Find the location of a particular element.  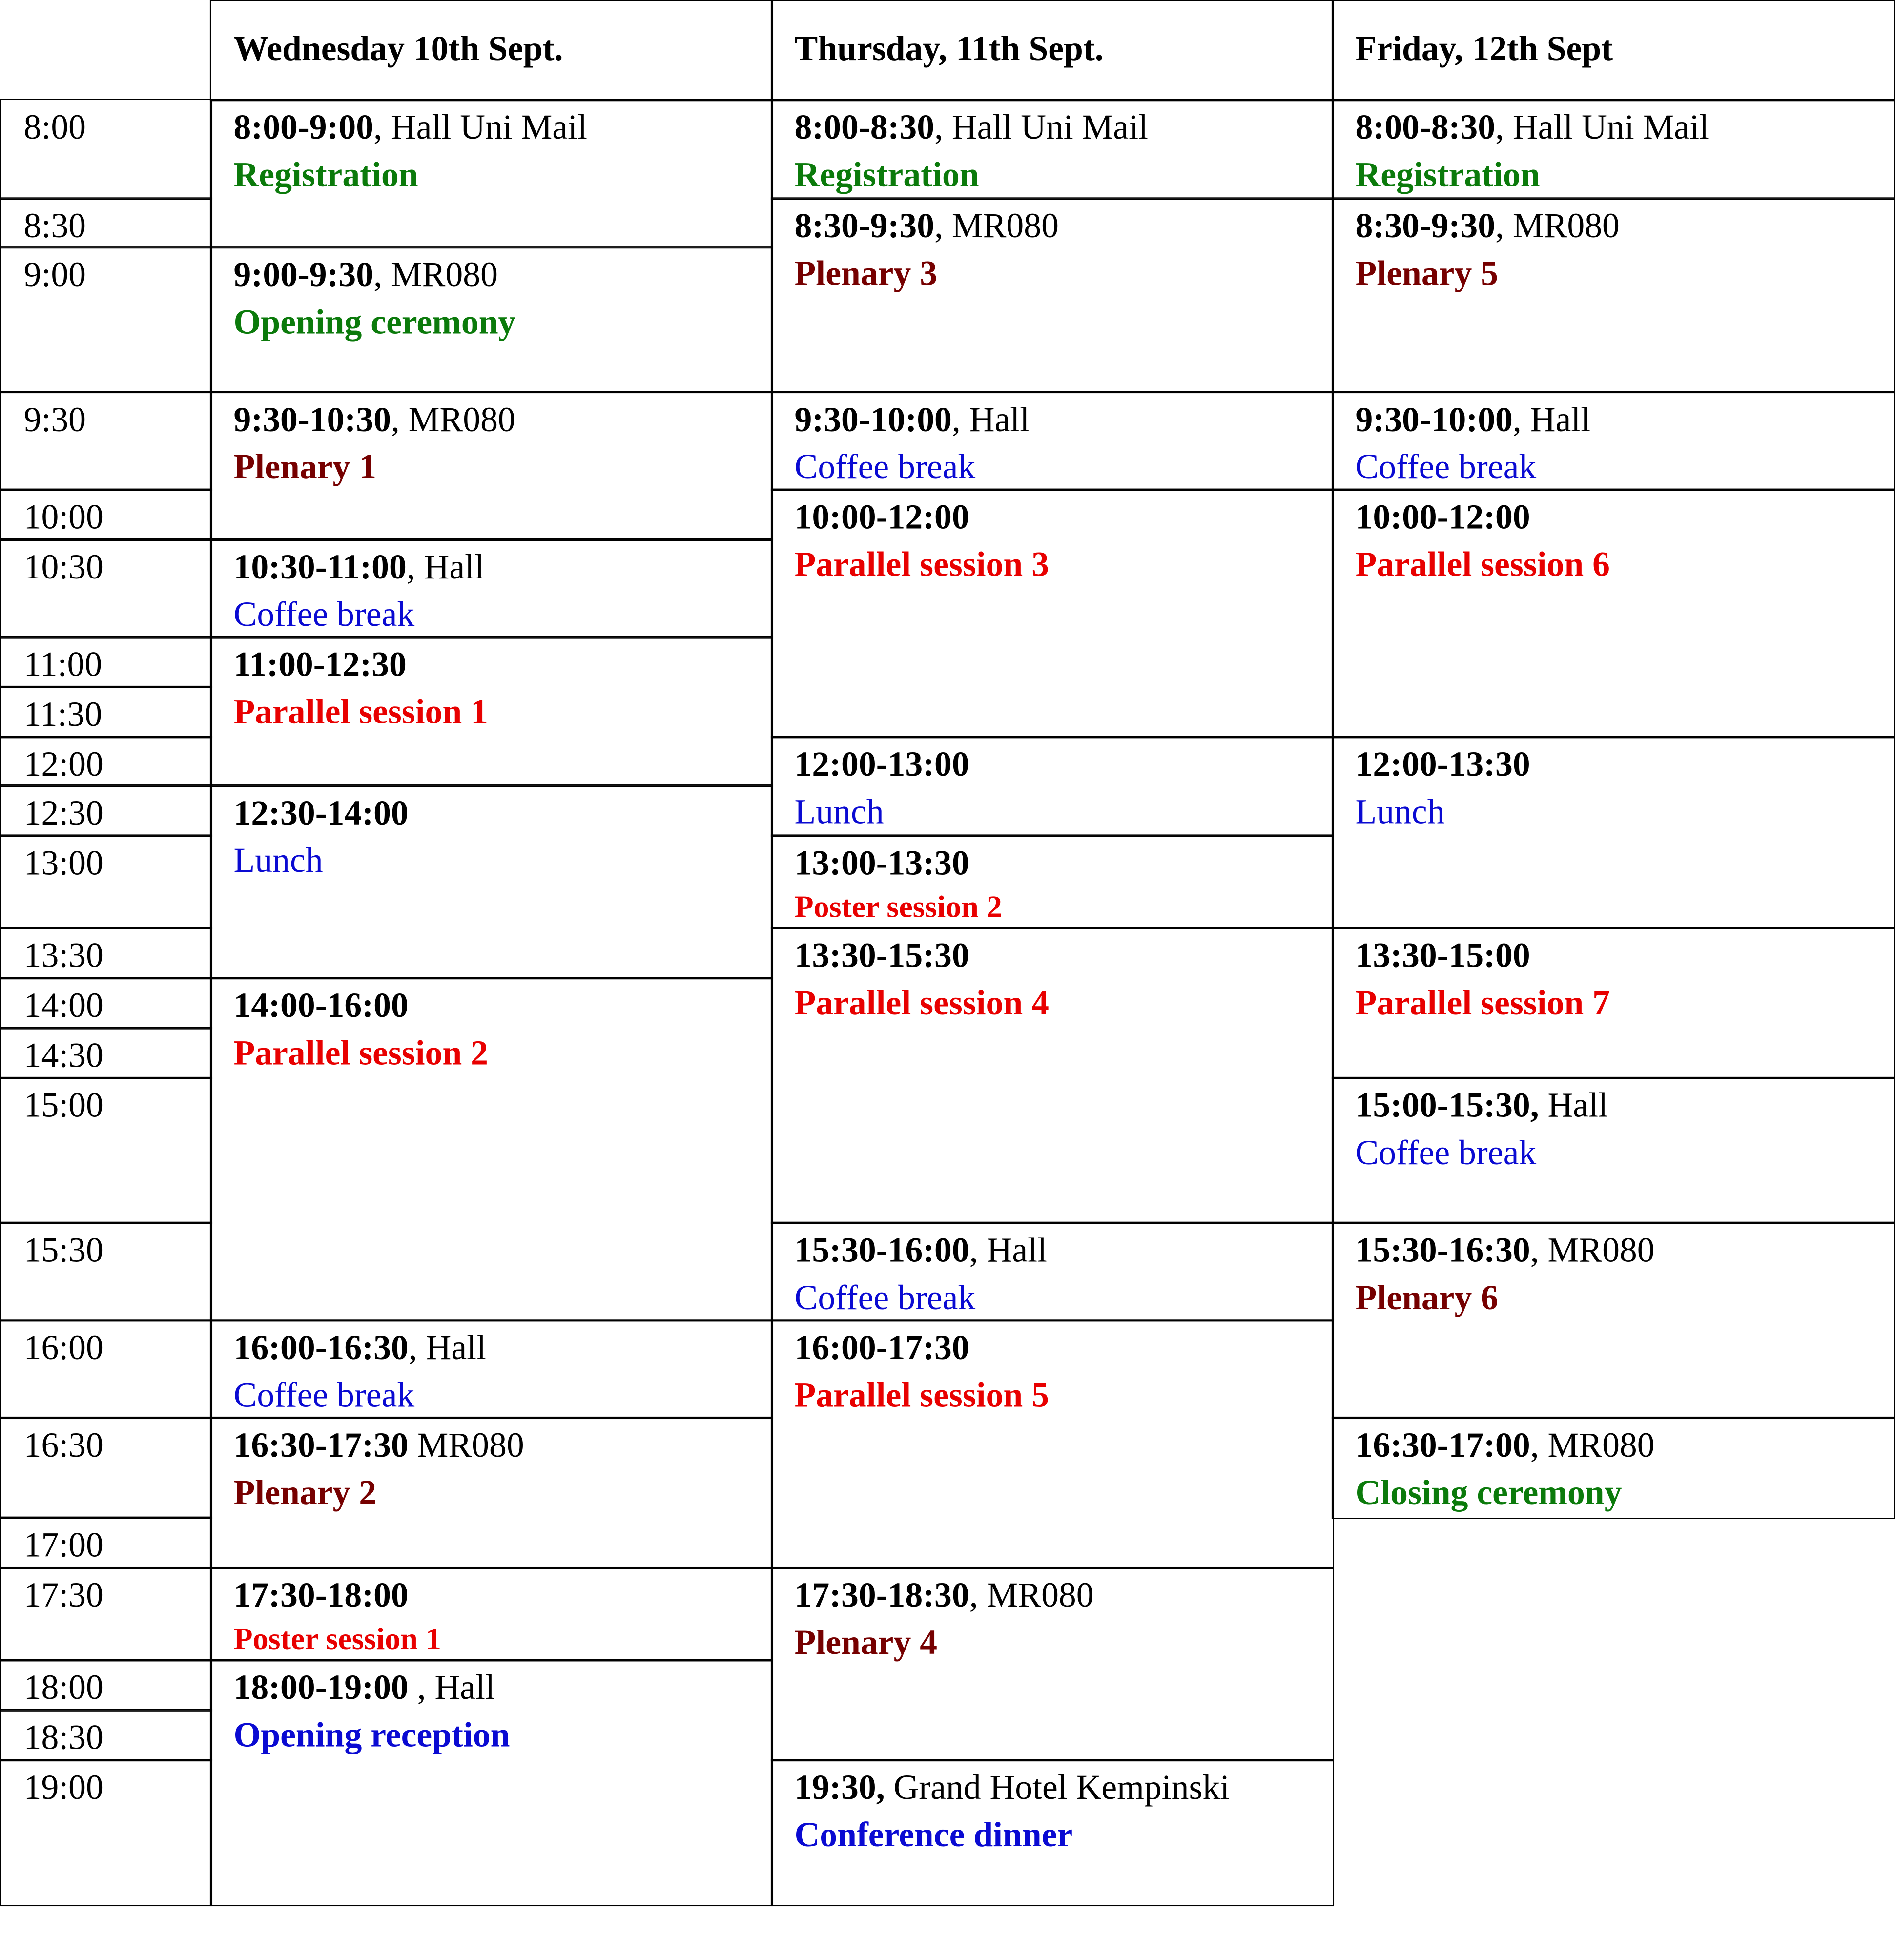

session-time-line: 15:30-16:30, MR080 is located at coordinates (1625, 1251).